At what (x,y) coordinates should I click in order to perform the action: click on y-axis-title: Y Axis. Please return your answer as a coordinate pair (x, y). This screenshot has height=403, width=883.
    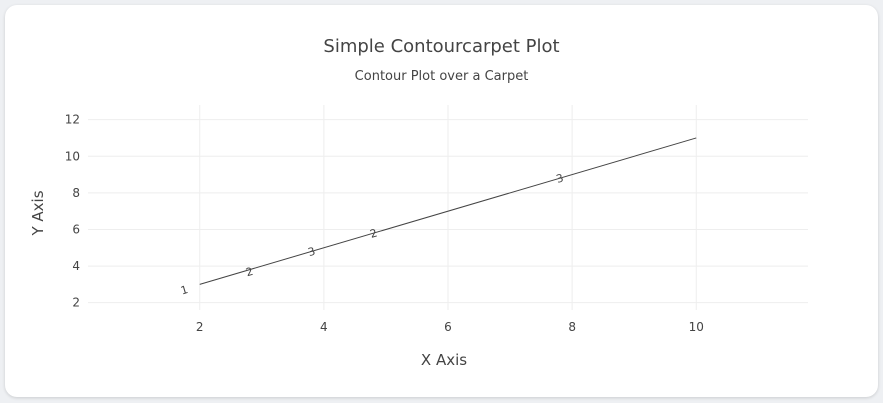
    Looking at the image, I should click on (38, 213).